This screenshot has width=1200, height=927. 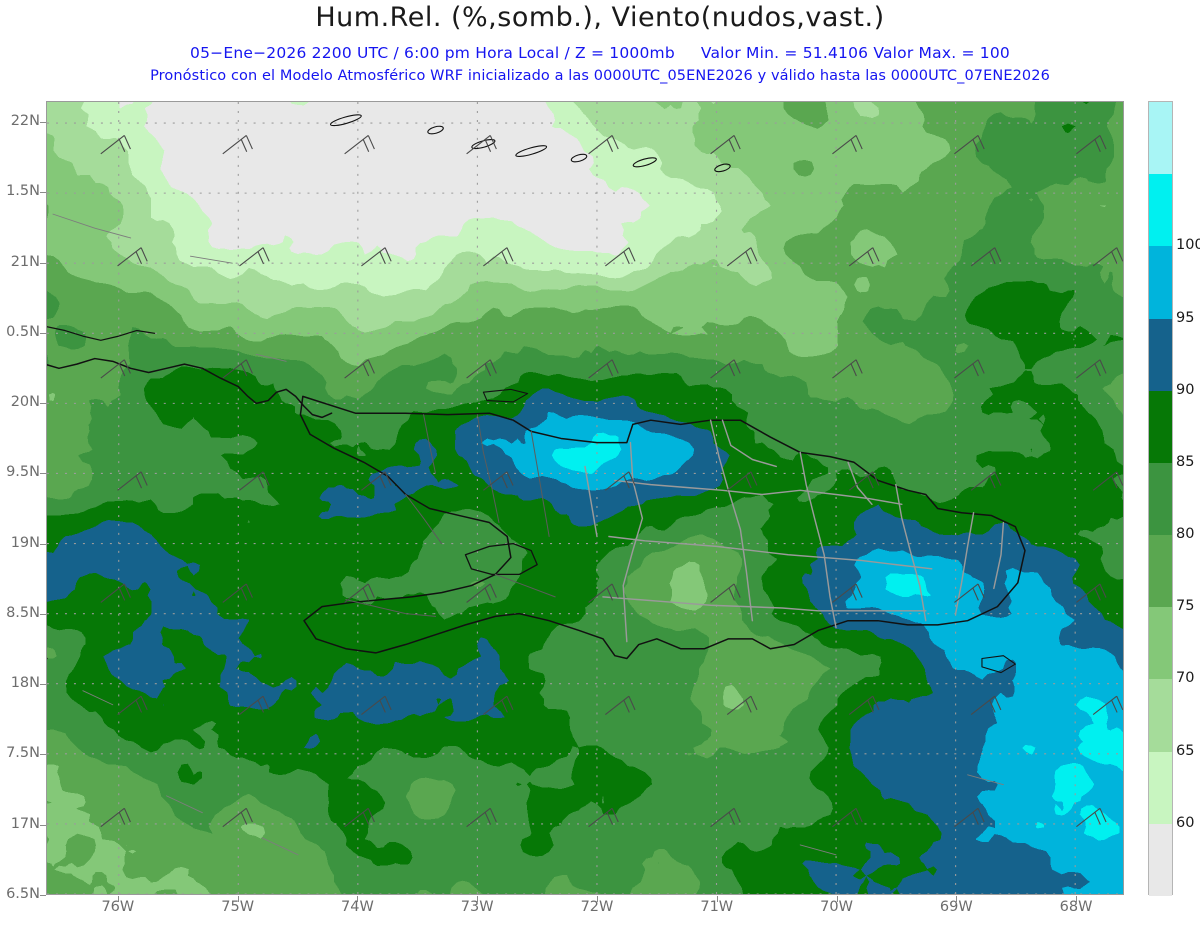 What do you see at coordinates (1076, 907) in the screenshot?
I see `x-axis-label: 68W` at bounding box center [1076, 907].